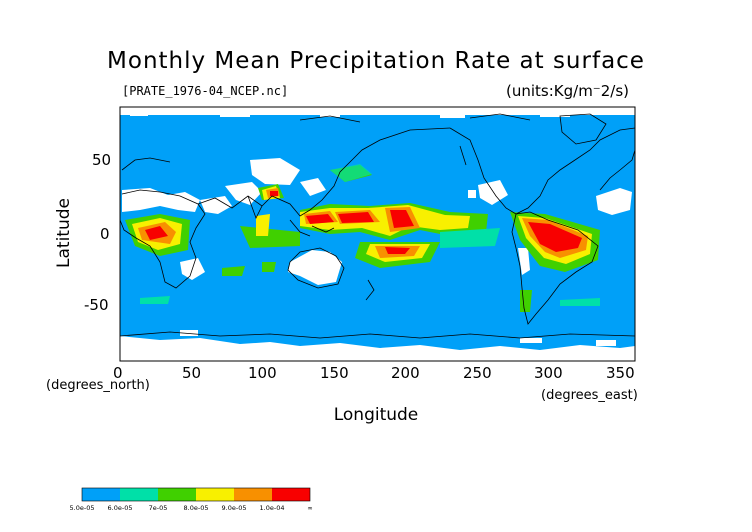 This screenshot has width=752, height=532. Describe the element at coordinates (105, 234) in the screenshot. I see `y-tick-label: 0` at that location.